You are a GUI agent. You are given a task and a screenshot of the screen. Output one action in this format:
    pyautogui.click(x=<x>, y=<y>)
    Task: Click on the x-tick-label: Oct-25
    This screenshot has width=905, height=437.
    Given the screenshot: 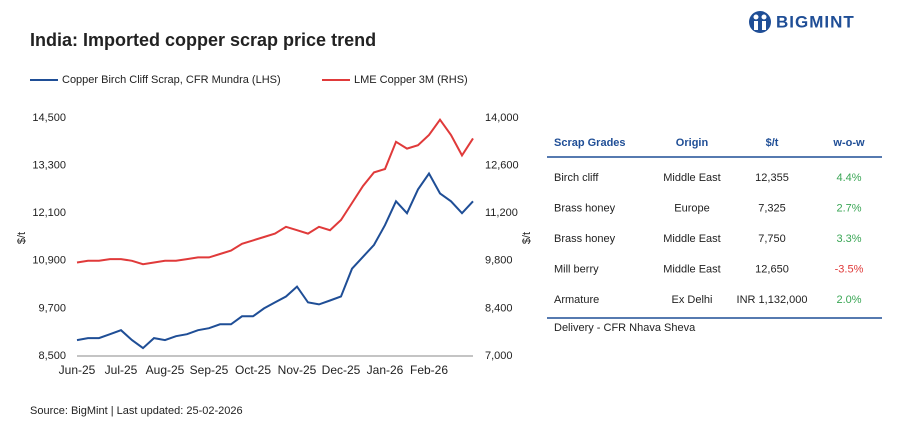 What is the action you would take?
    pyautogui.click(x=253, y=370)
    